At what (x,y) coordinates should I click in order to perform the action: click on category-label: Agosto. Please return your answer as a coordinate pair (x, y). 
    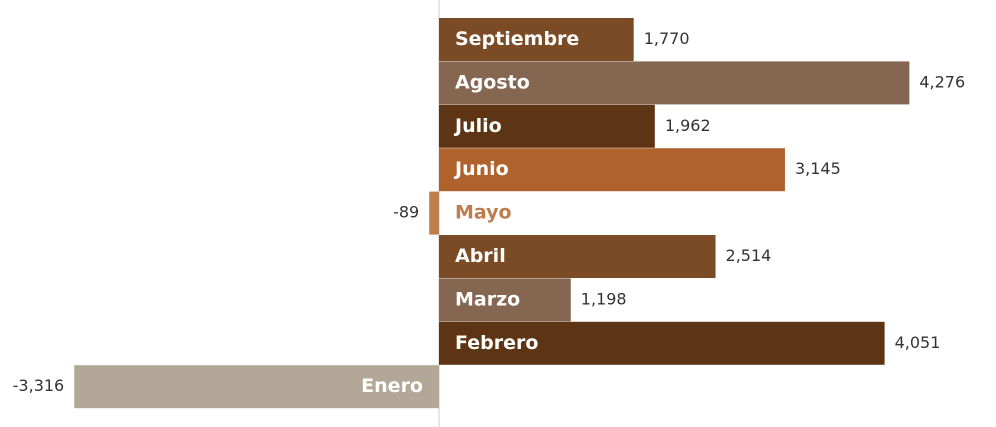
    Looking at the image, I should click on (492, 82).